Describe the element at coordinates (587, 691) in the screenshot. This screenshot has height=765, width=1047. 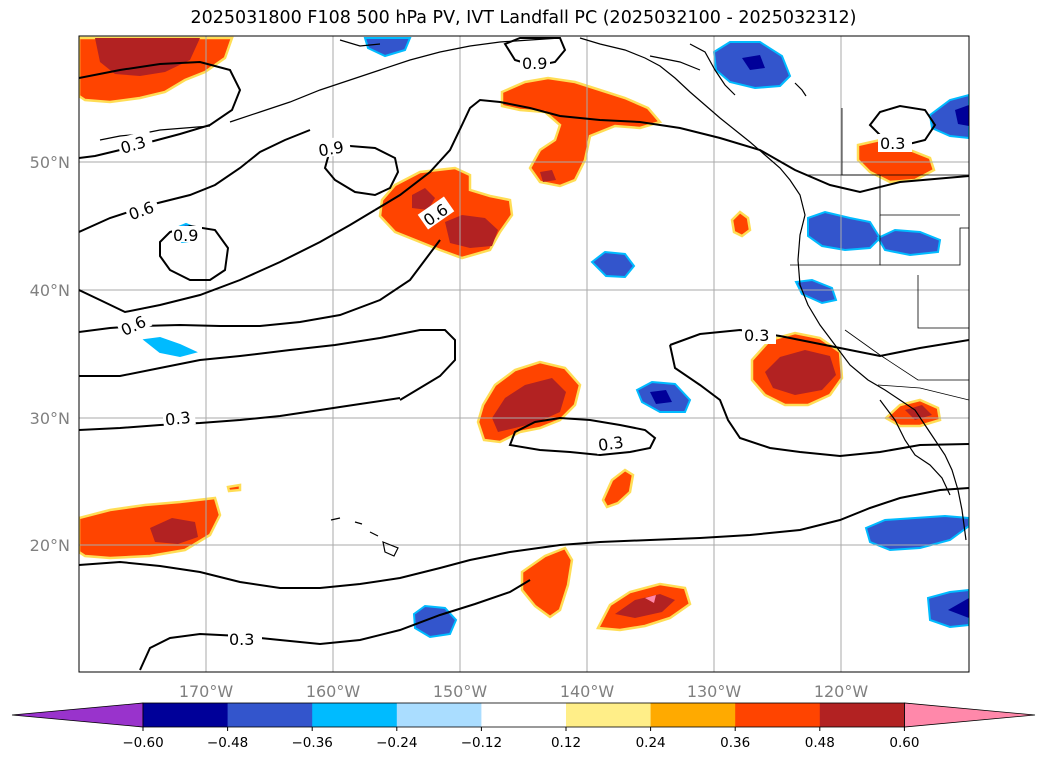
I see `lon-tick-label: 140°W` at that location.